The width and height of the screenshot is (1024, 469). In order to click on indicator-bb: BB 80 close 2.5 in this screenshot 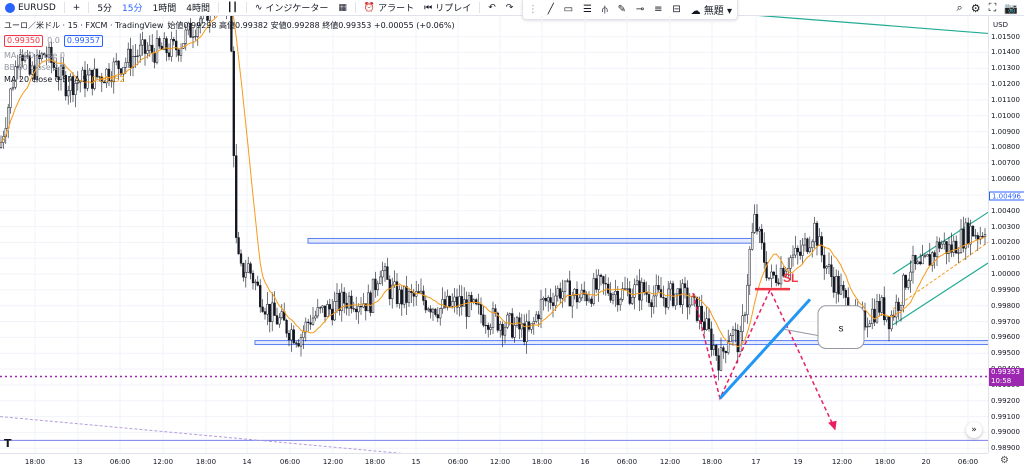, I will do `click(35, 67)`.